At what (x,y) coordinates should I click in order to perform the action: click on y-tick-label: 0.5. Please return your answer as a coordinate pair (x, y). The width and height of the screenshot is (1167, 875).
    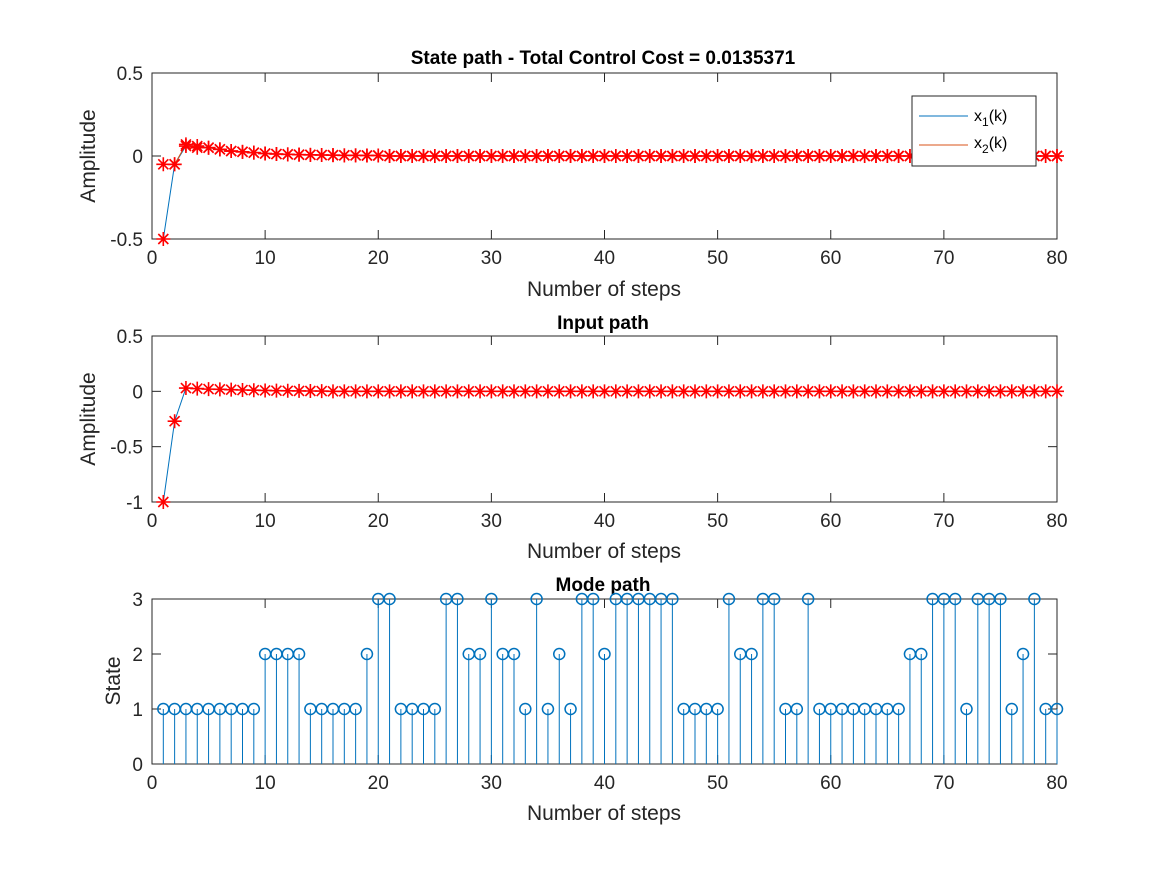
    Looking at the image, I should click on (130, 337).